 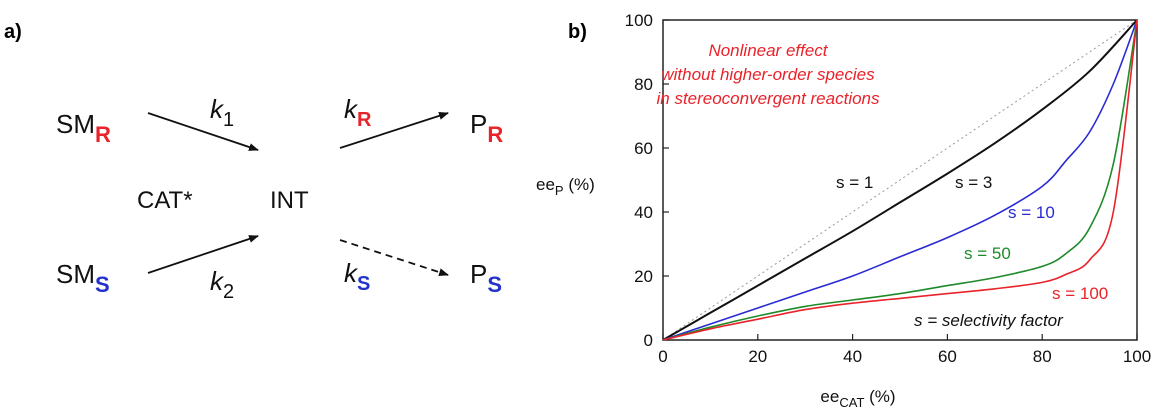 I want to click on y-axis-label: eeP (%), so click(x=565, y=186).